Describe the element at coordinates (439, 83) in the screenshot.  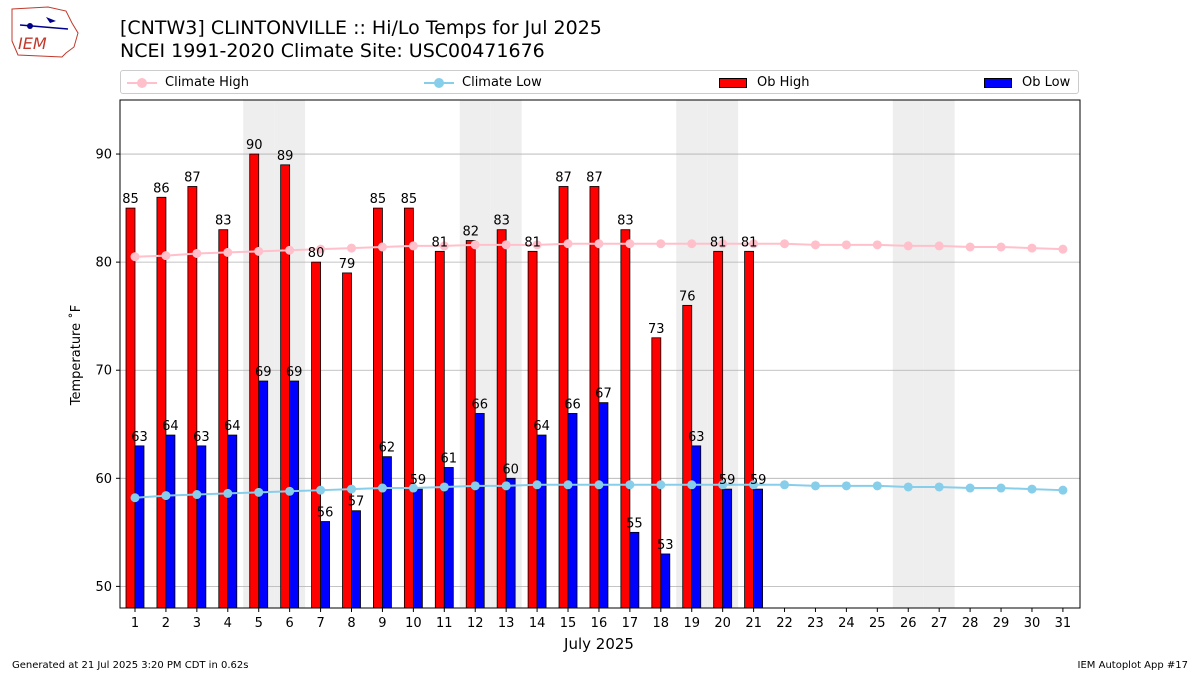
I see `legend-marker-climate-low` at that location.